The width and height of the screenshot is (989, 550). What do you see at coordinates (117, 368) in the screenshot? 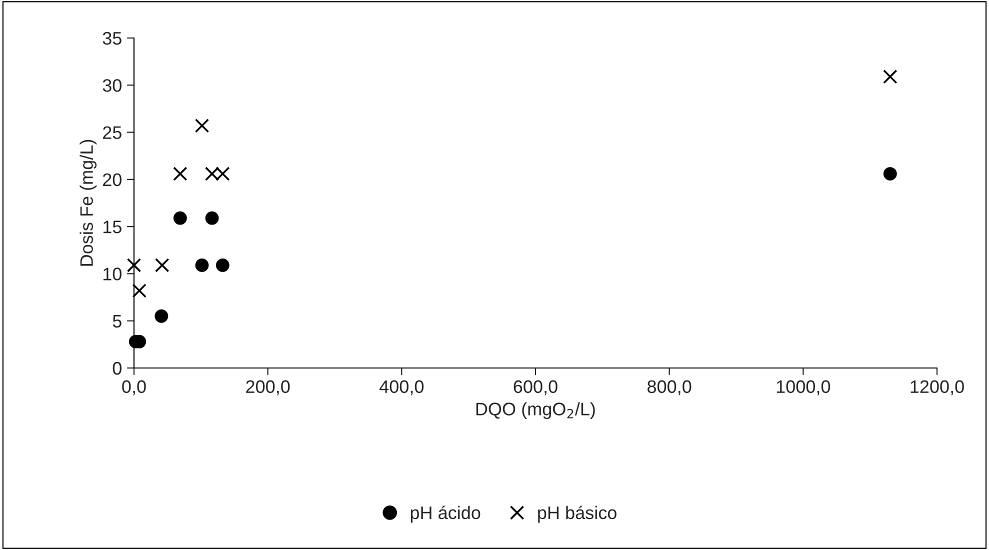
I see `y-tick-label: 0` at bounding box center [117, 368].